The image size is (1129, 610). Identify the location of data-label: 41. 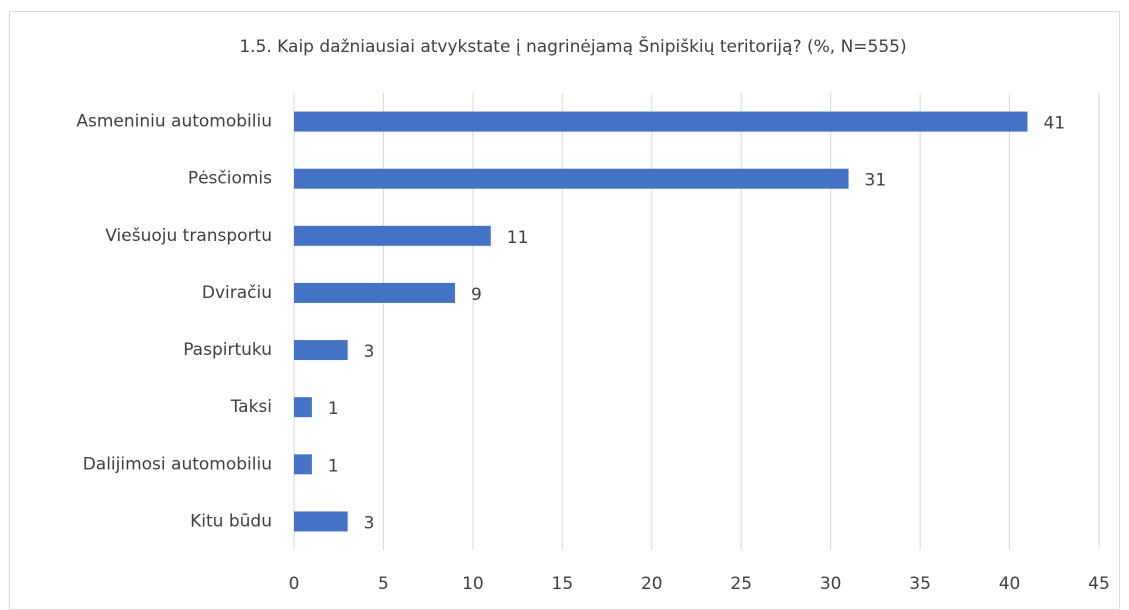
(1054, 124).